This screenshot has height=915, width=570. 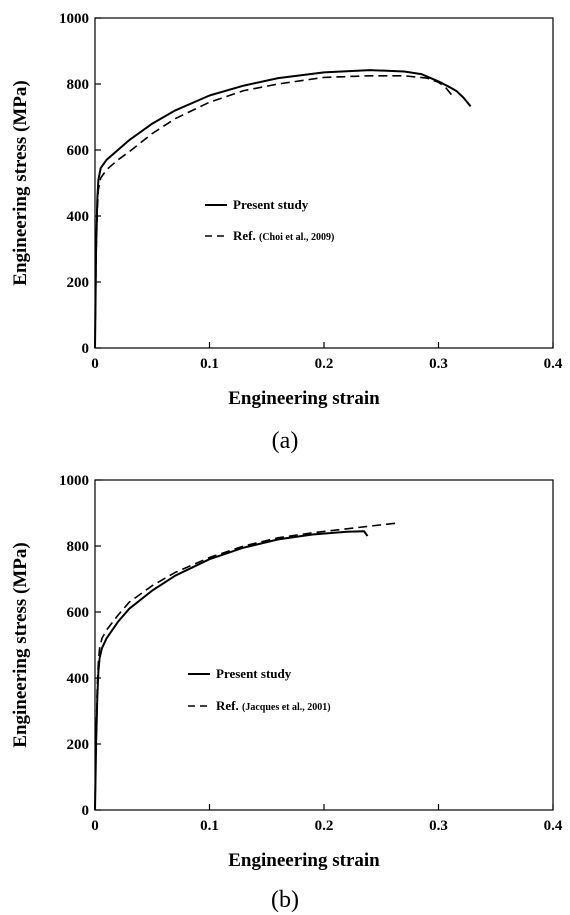 I want to click on legend-ref-citation-a: (Choi et al., 2009), so click(x=296, y=237).